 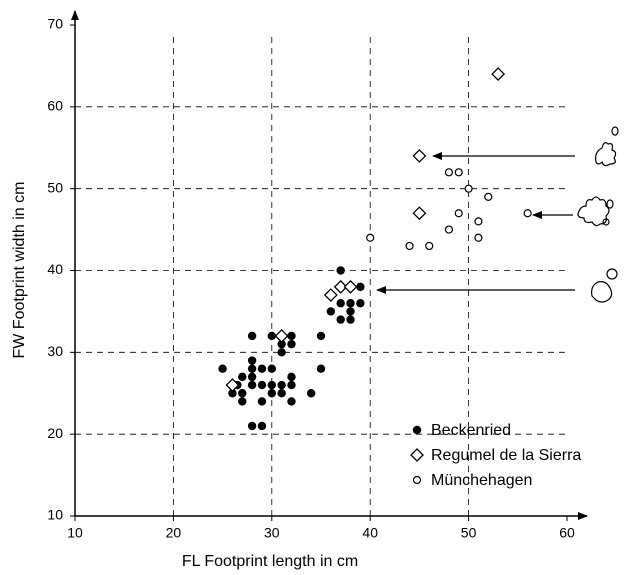 I want to click on y-axis-title: FW Footprint width in cm, so click(x=19, y=270).